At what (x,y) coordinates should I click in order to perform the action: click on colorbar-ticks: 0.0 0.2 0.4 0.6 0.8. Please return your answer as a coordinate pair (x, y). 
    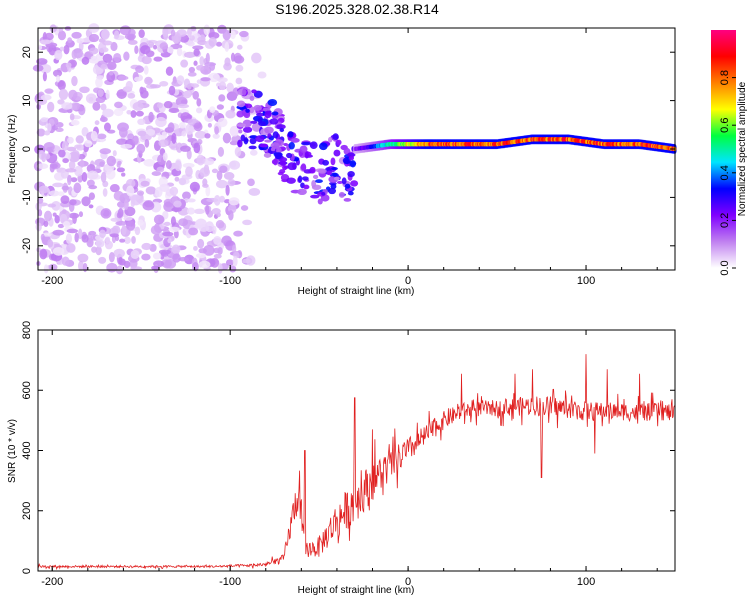
    Looking at the image, I should click on (727, 173).